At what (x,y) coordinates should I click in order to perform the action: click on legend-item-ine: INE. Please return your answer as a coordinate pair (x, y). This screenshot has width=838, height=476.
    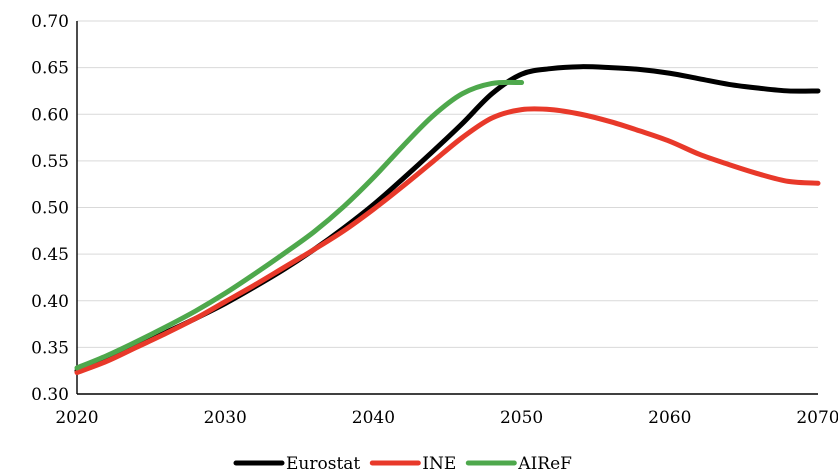
    Looking at the image, I should click on (412, 464).